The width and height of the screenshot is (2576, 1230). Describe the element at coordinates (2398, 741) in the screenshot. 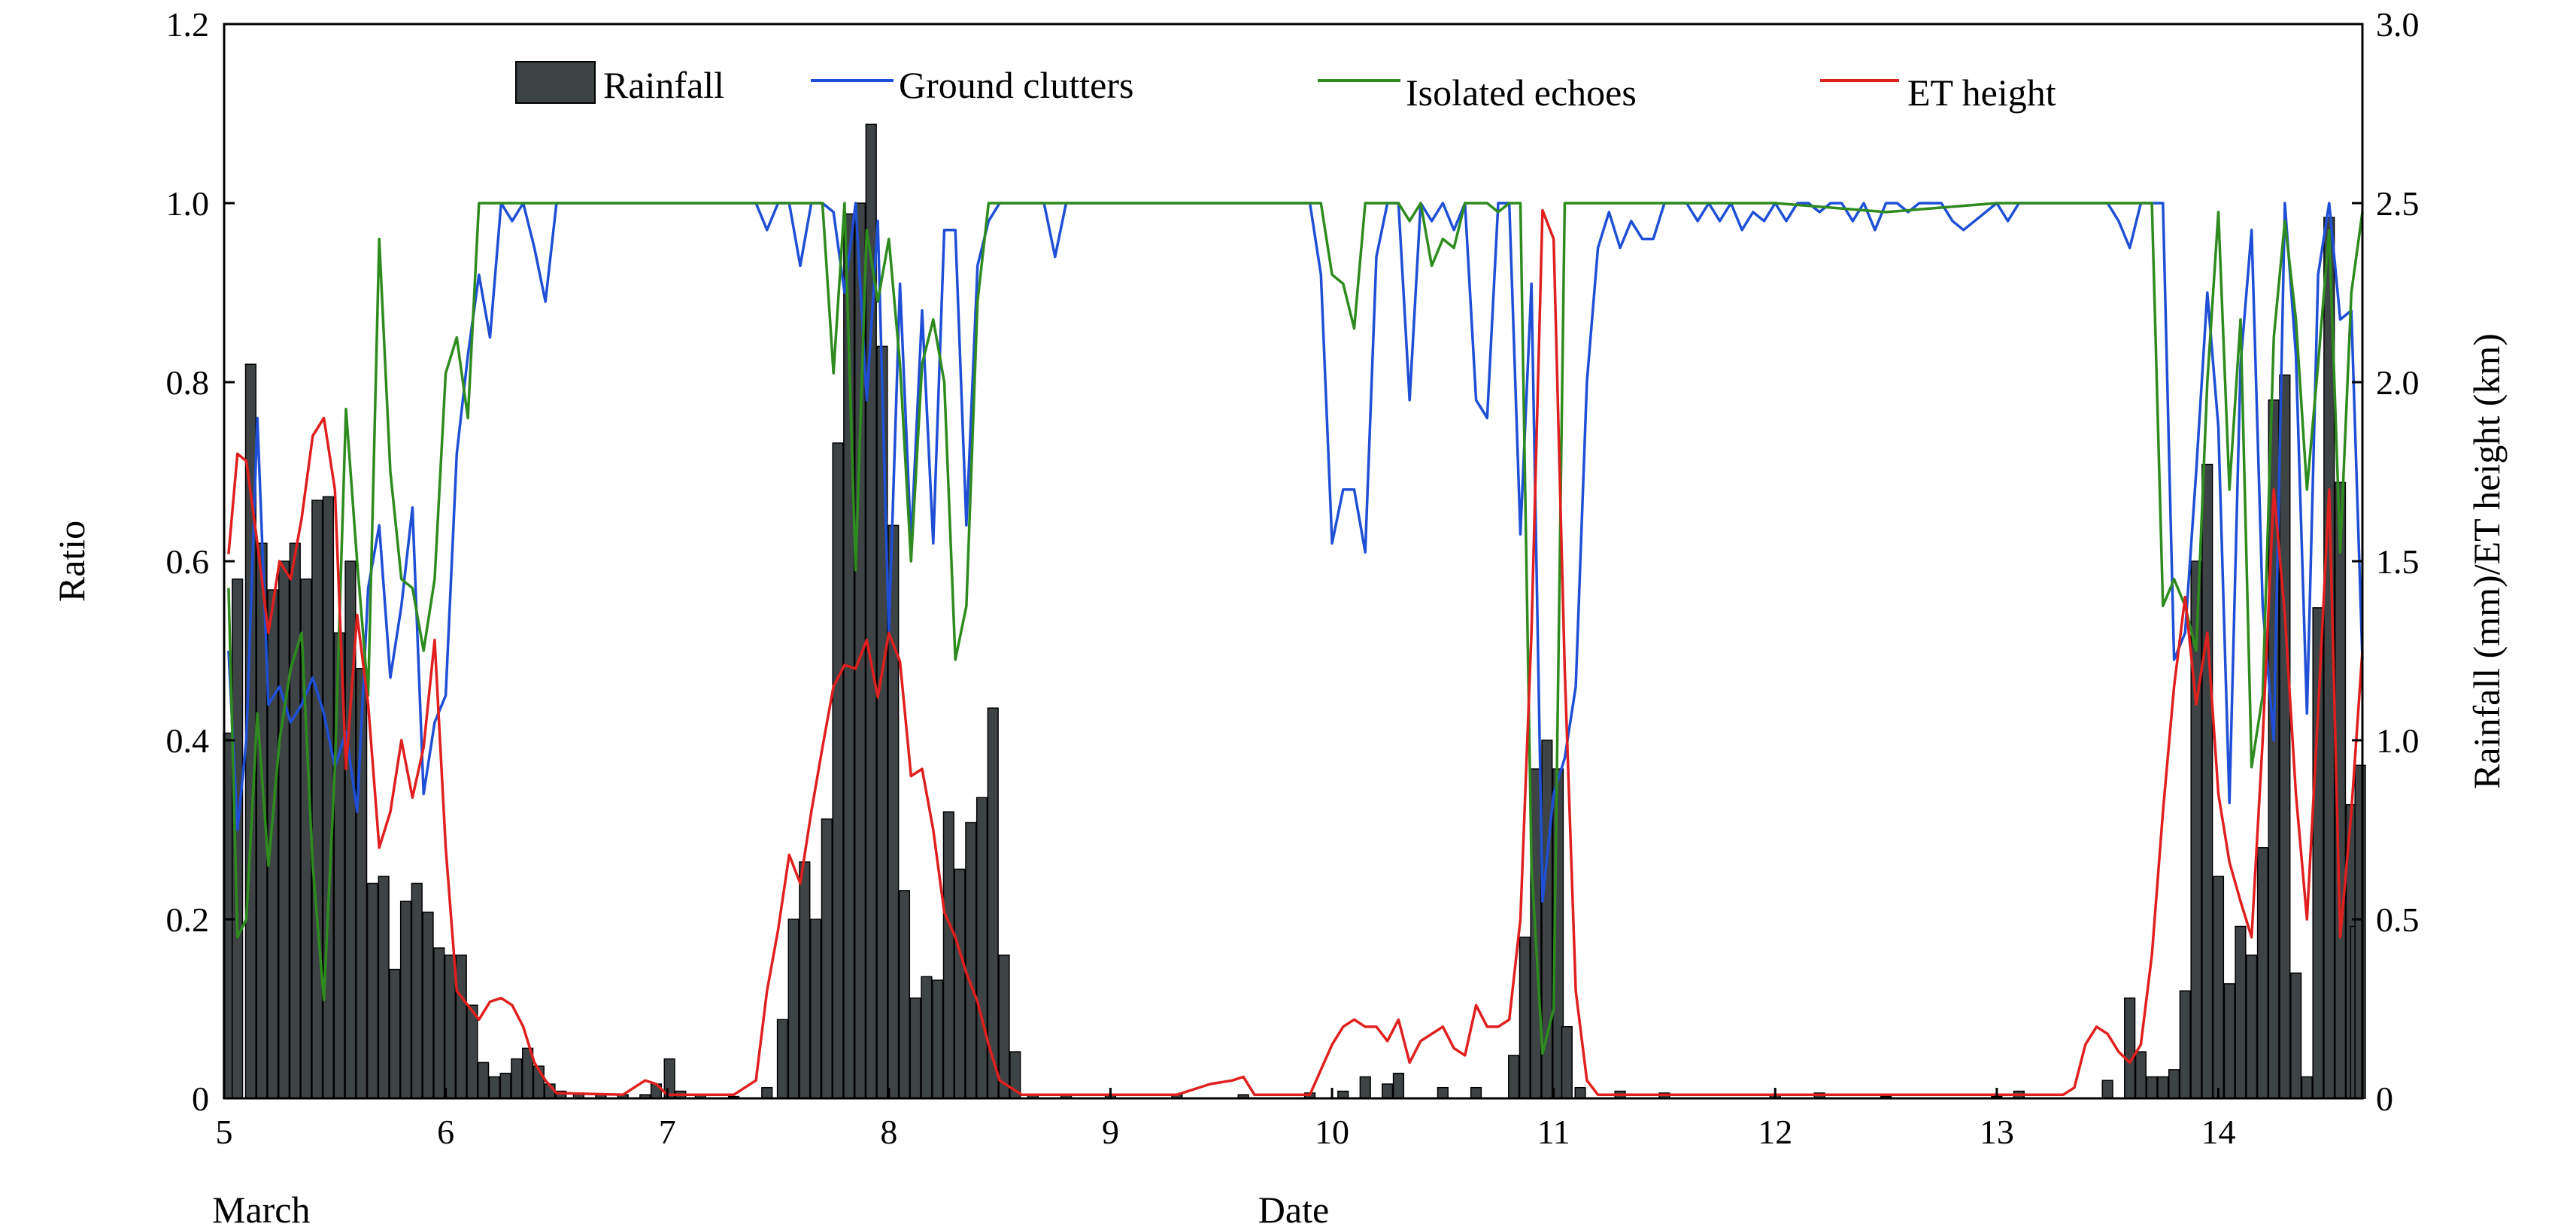

I see `y-right-tick-label: 1.0` at that location.